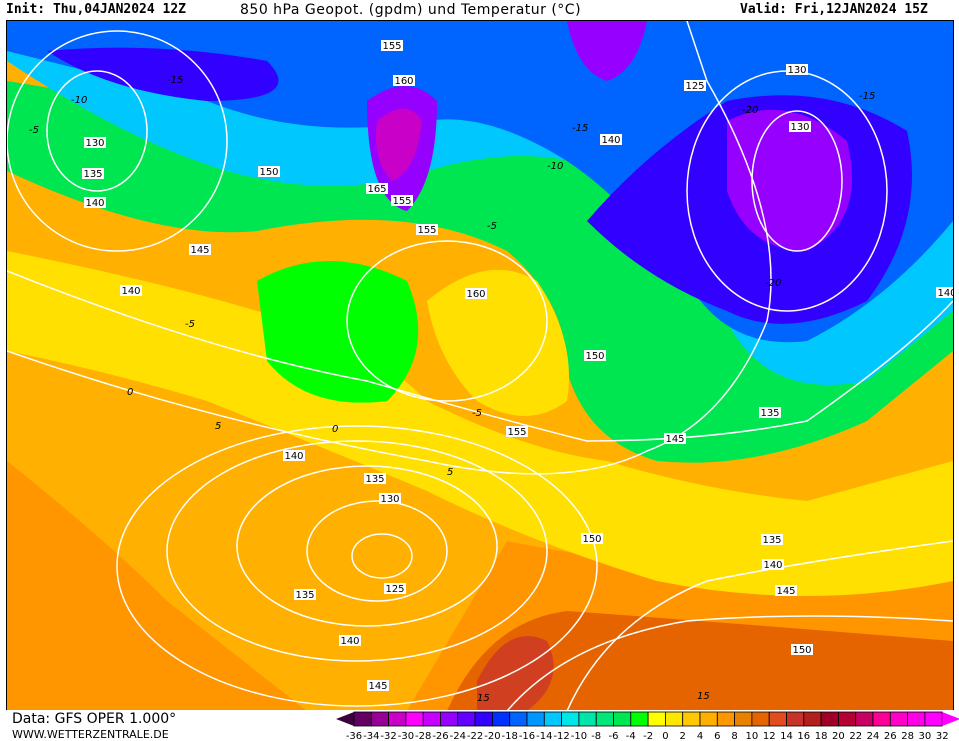 The height and width of the screenshot is (741, 959). Describe the element at coordinates (561, 736) in the screenshot. I see `legend-tick: -12` at that location.